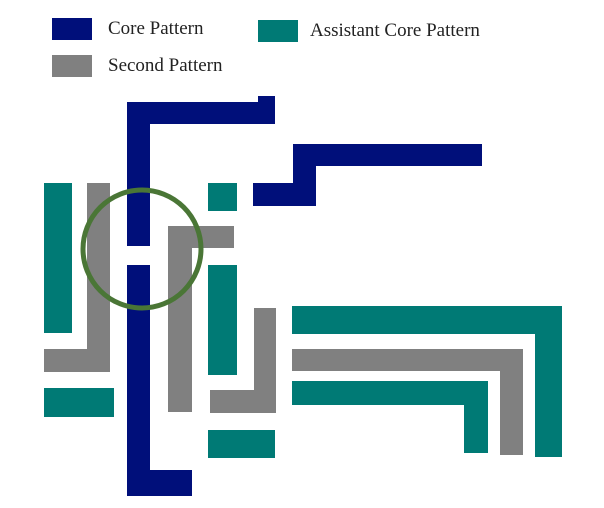 This screenshot has width=604, height=508. What do you see at coordinates (201, 319) in the screenshot?
I see `second-middle-l-shape` at bounding box center [201, 319].